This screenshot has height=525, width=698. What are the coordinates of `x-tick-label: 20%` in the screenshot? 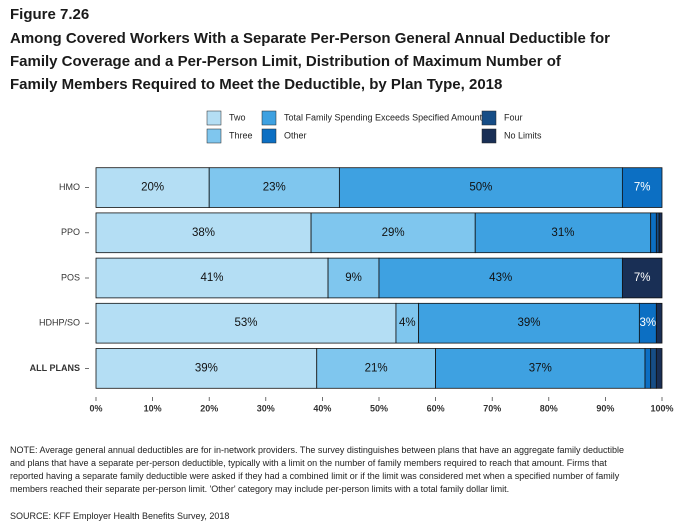 It's located at (209, 408).